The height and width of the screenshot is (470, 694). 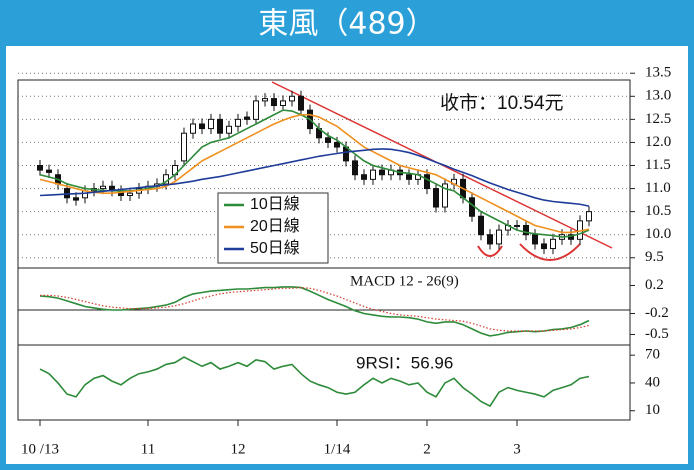 What do you see at coordinates (427, 449) in the screenshot?
I see `x-tick-label: 2` at bounding box center [427, 449].